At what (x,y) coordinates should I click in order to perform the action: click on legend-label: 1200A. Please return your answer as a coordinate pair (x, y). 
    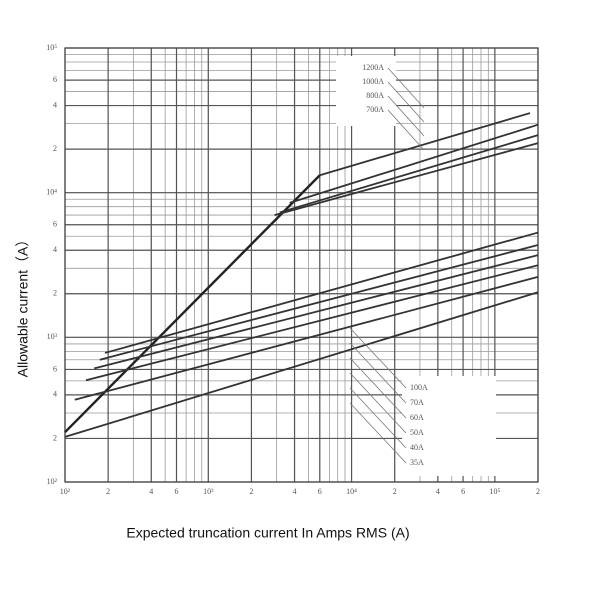
    Looking at the image, I should click on (373, 67).